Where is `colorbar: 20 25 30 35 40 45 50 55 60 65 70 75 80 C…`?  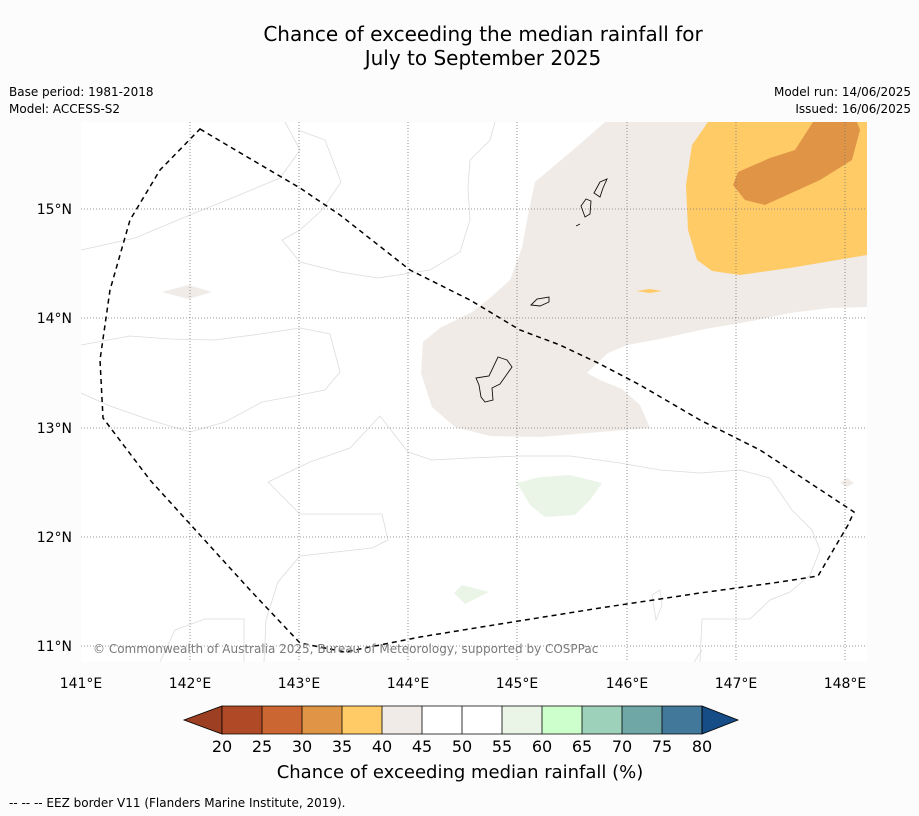 colorbar: 20 25 30 35 40 45 50 55 60 65 70 75 80 C… is located at coordinates (461, 744).